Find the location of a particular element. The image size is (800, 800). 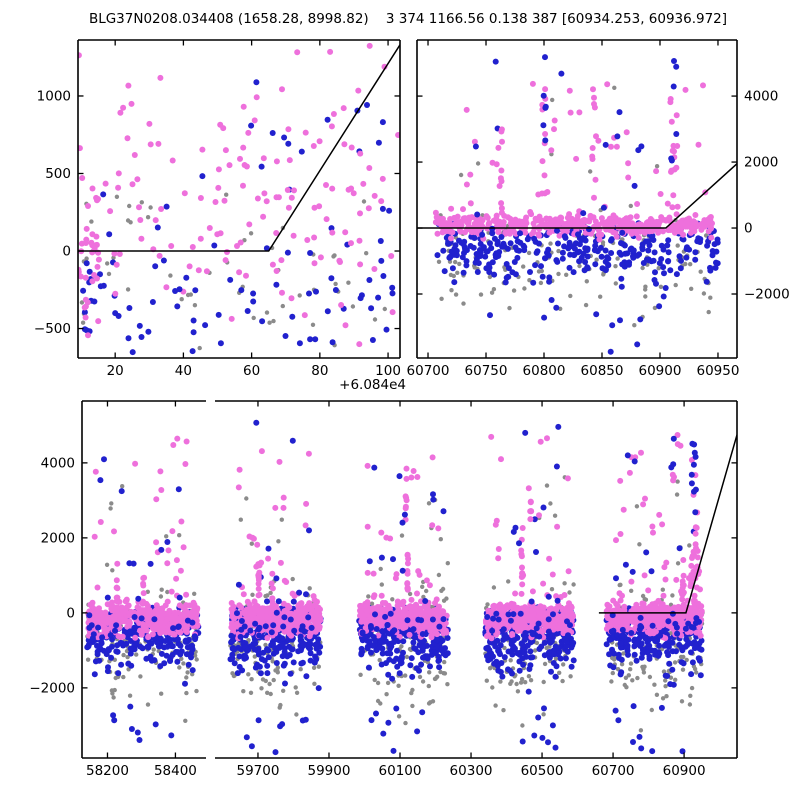

x-tick-label: 60100 is located at coordinates (400, 771).